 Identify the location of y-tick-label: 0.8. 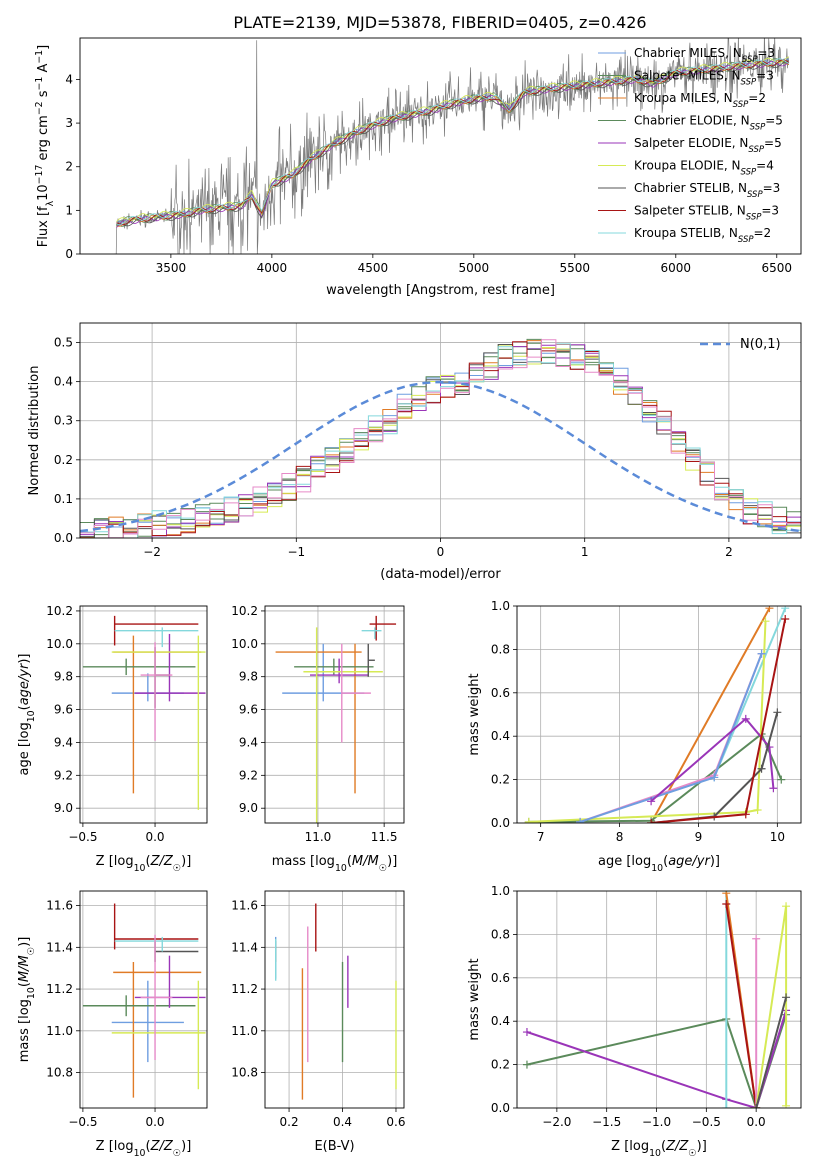
(500, 934).